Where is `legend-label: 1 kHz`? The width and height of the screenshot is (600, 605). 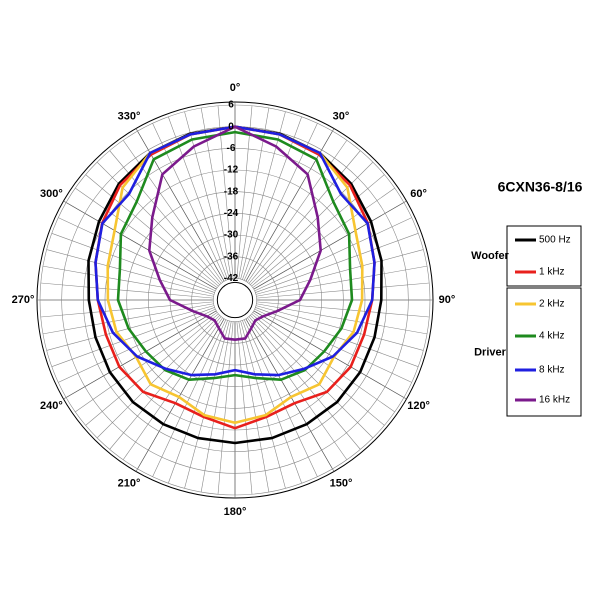 legend-label: 1 kHz is located at coordinates (552, 272).